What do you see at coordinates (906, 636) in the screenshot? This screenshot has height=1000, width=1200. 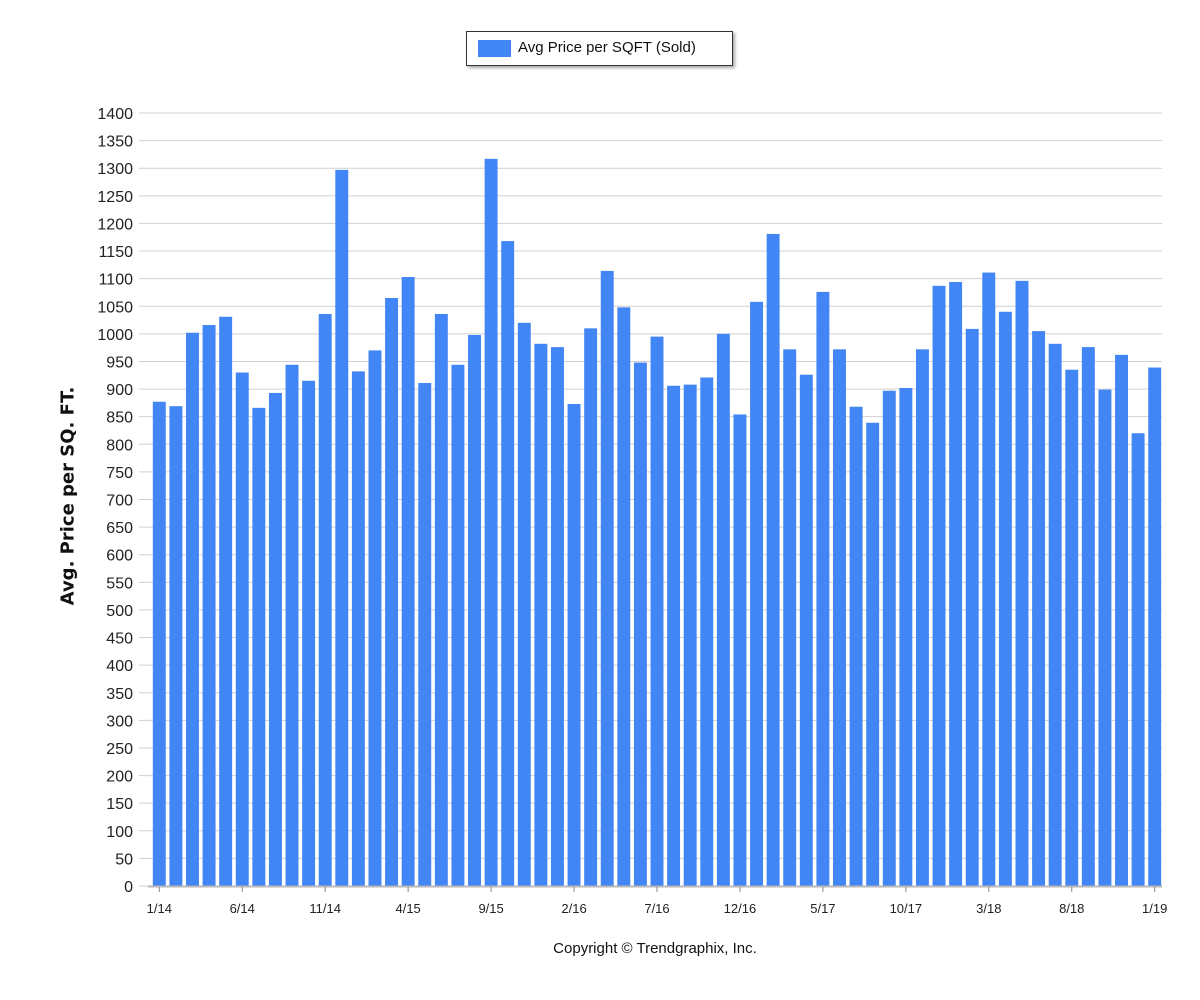 I see `bar-10/17` at bounding box center [906, 636].